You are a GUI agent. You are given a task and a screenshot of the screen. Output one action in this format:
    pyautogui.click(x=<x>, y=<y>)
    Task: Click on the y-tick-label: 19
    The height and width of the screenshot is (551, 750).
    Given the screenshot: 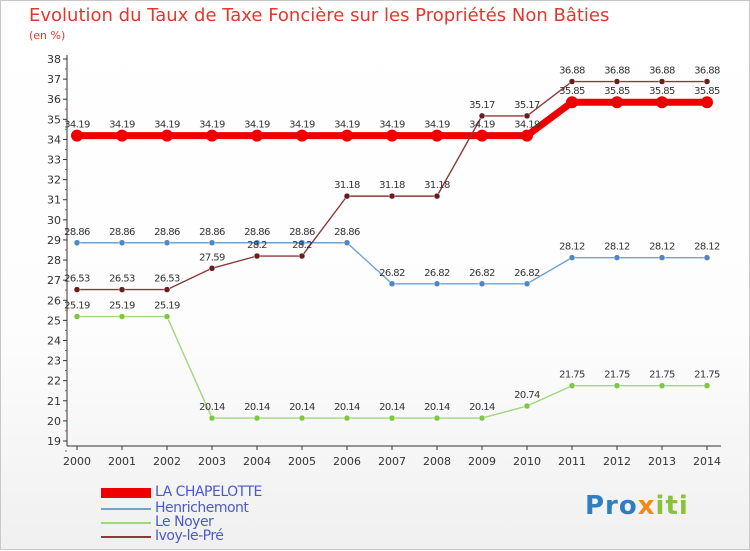 What is the action you would take?
    pyautogui.click(x=54, y=441)
    